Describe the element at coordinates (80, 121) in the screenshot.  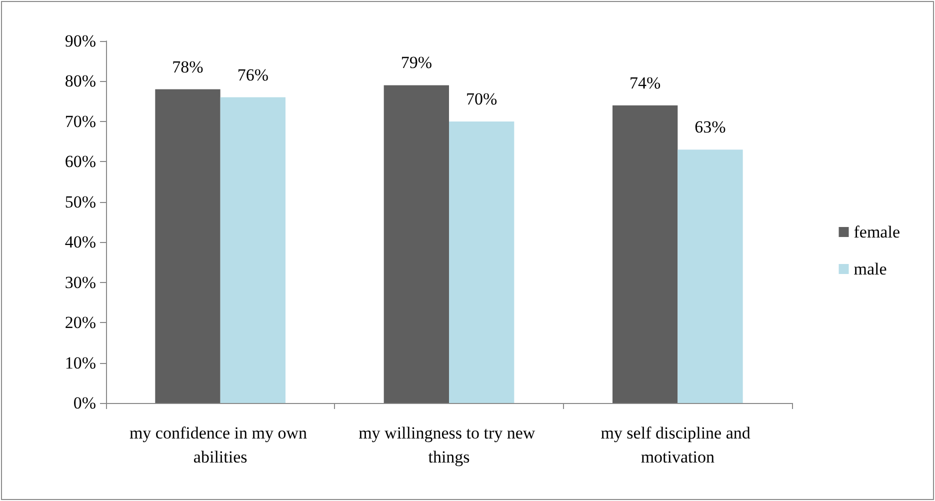
I see `y-tick-label: 70%` at that location.